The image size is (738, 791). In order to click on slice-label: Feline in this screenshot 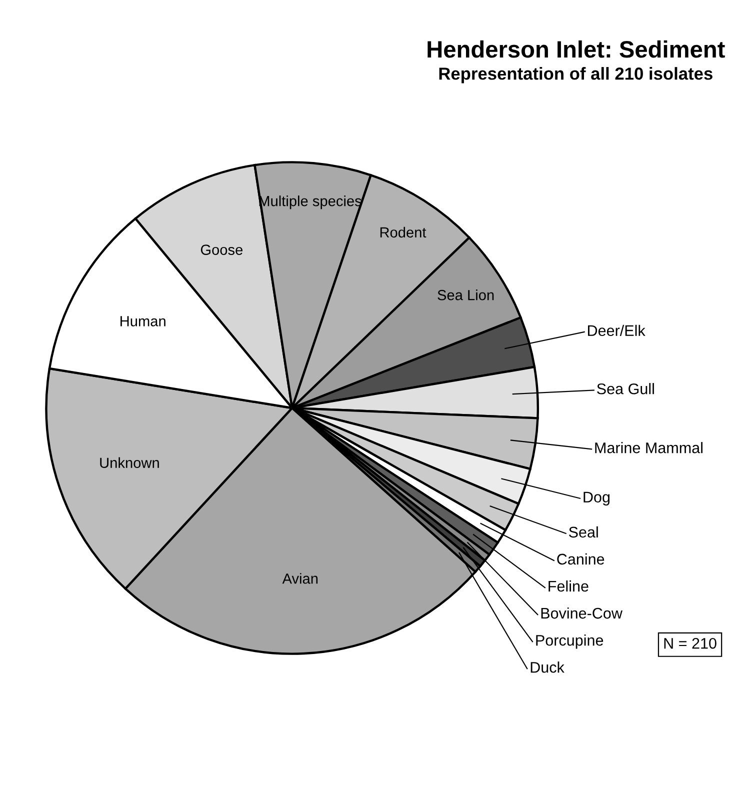, I will do `click(568, 586)`.